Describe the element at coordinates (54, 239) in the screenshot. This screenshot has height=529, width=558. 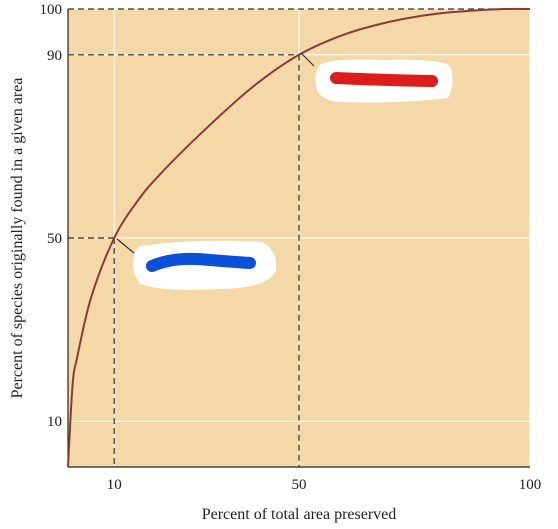
I see `y-tick-label-50: 50` at that location.